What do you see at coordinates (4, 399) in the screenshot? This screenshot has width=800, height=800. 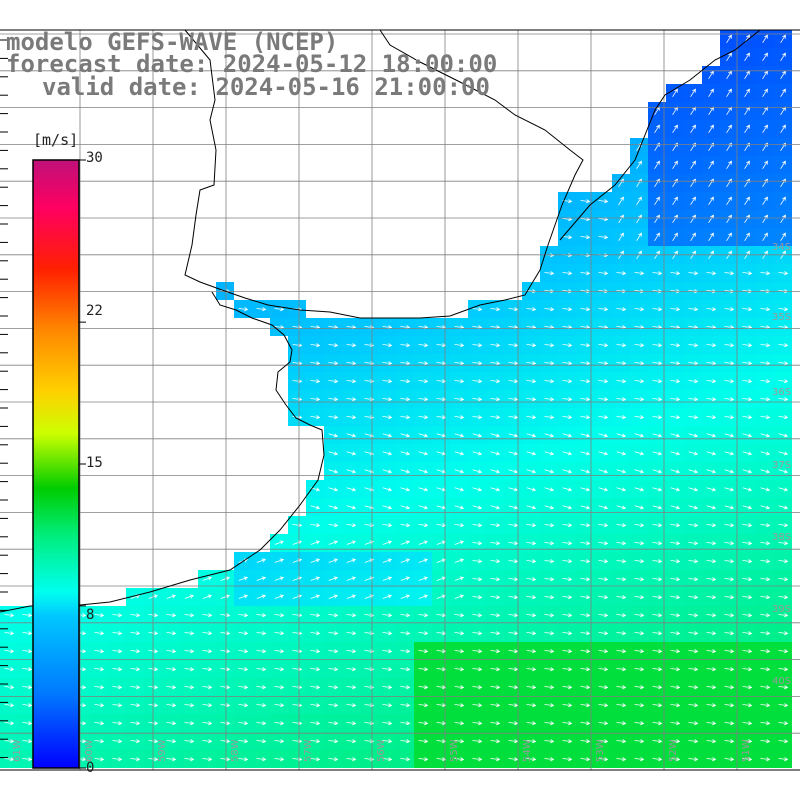 I see `left-axis-ticks` at bounding box center [4, 399].